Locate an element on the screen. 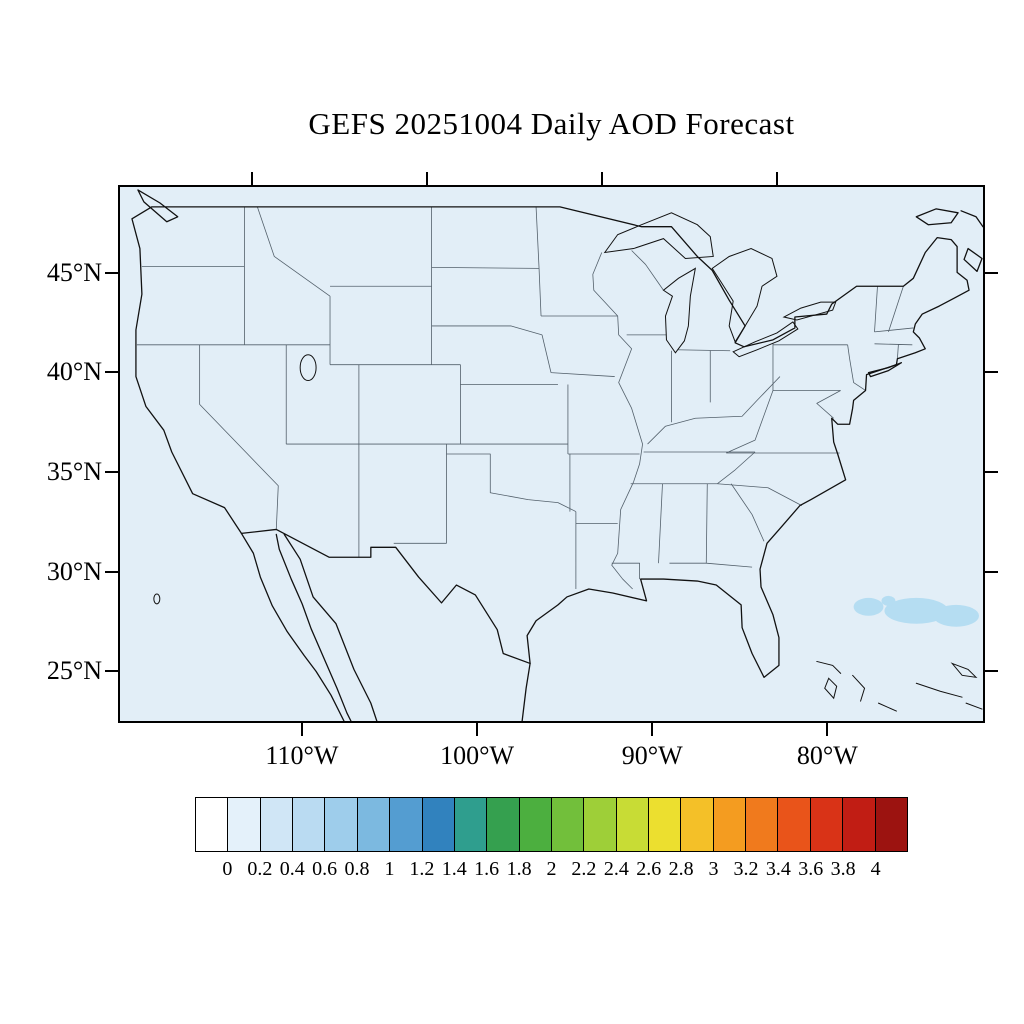 This screenshot has height=1024, width=1024. colorbar-tick-label: 0.2 is located at coordinates (260, 869).